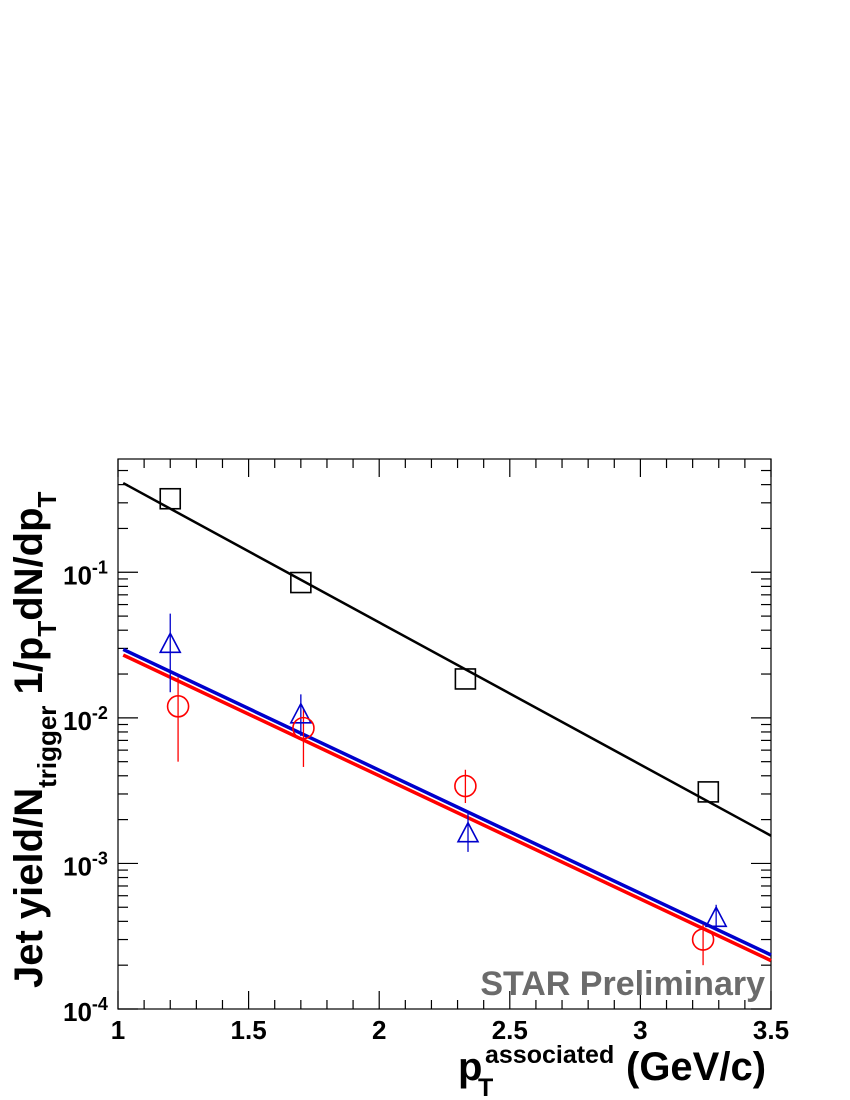 This screenshot has width=850, height=1100. I want to click on y-tick-label: 10⁻², so click(85, 719).